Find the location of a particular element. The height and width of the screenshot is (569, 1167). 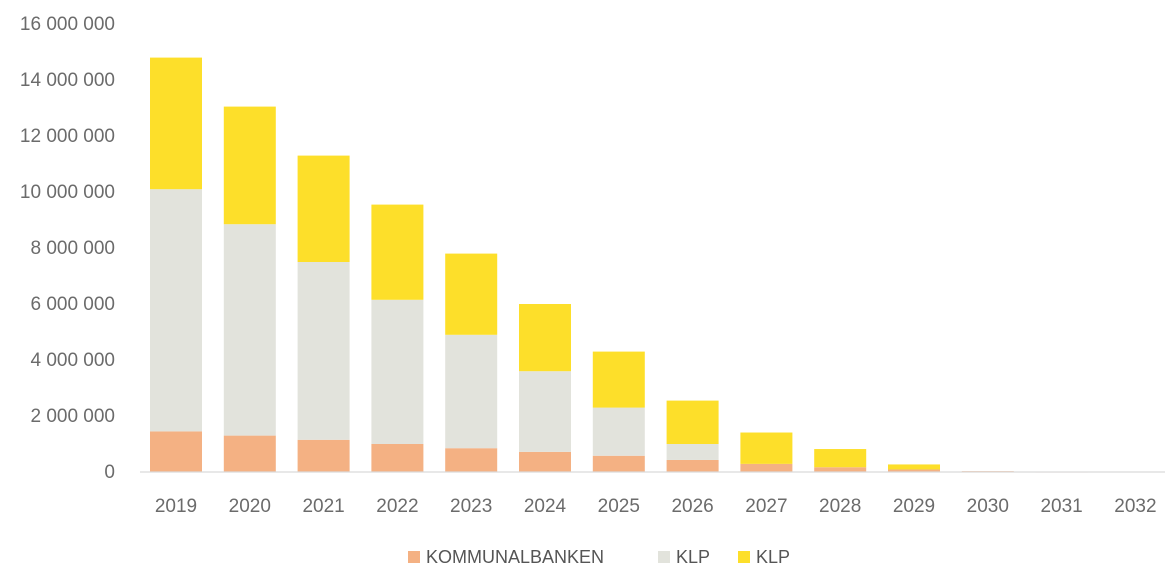

legend-item-0: KOMMUNALBANKEN is located at coordinates (506, 557).